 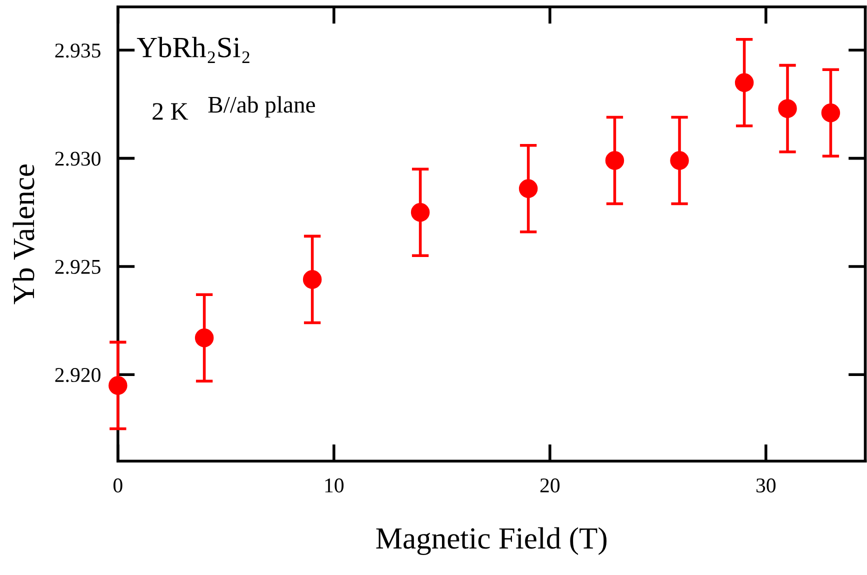 What do you see at coordinates (77, 159) in the screenshot?
I see `y-tick-label: 2.930` at bounding box center [77, 159].